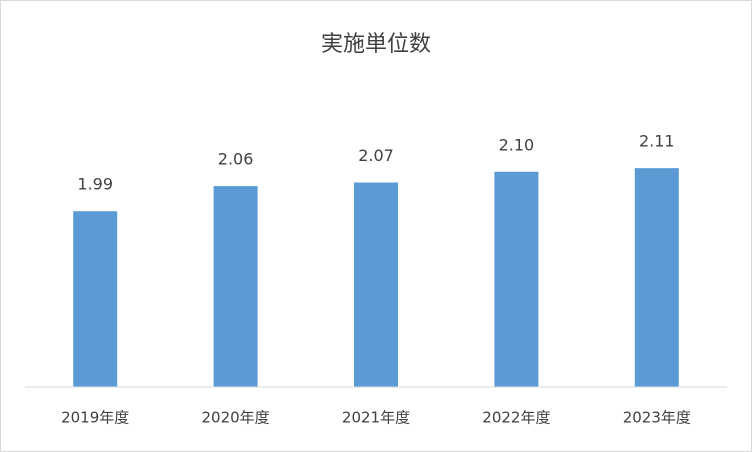  I want to click on x-tick-label: 2021年度, so click(376, 418).